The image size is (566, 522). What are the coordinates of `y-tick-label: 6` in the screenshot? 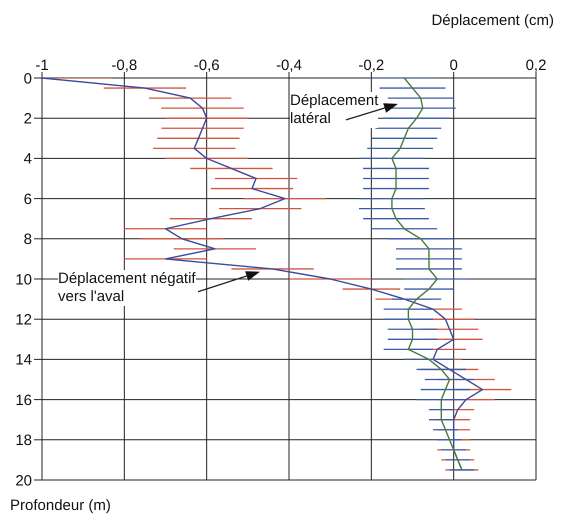 It's located at (28, 199).